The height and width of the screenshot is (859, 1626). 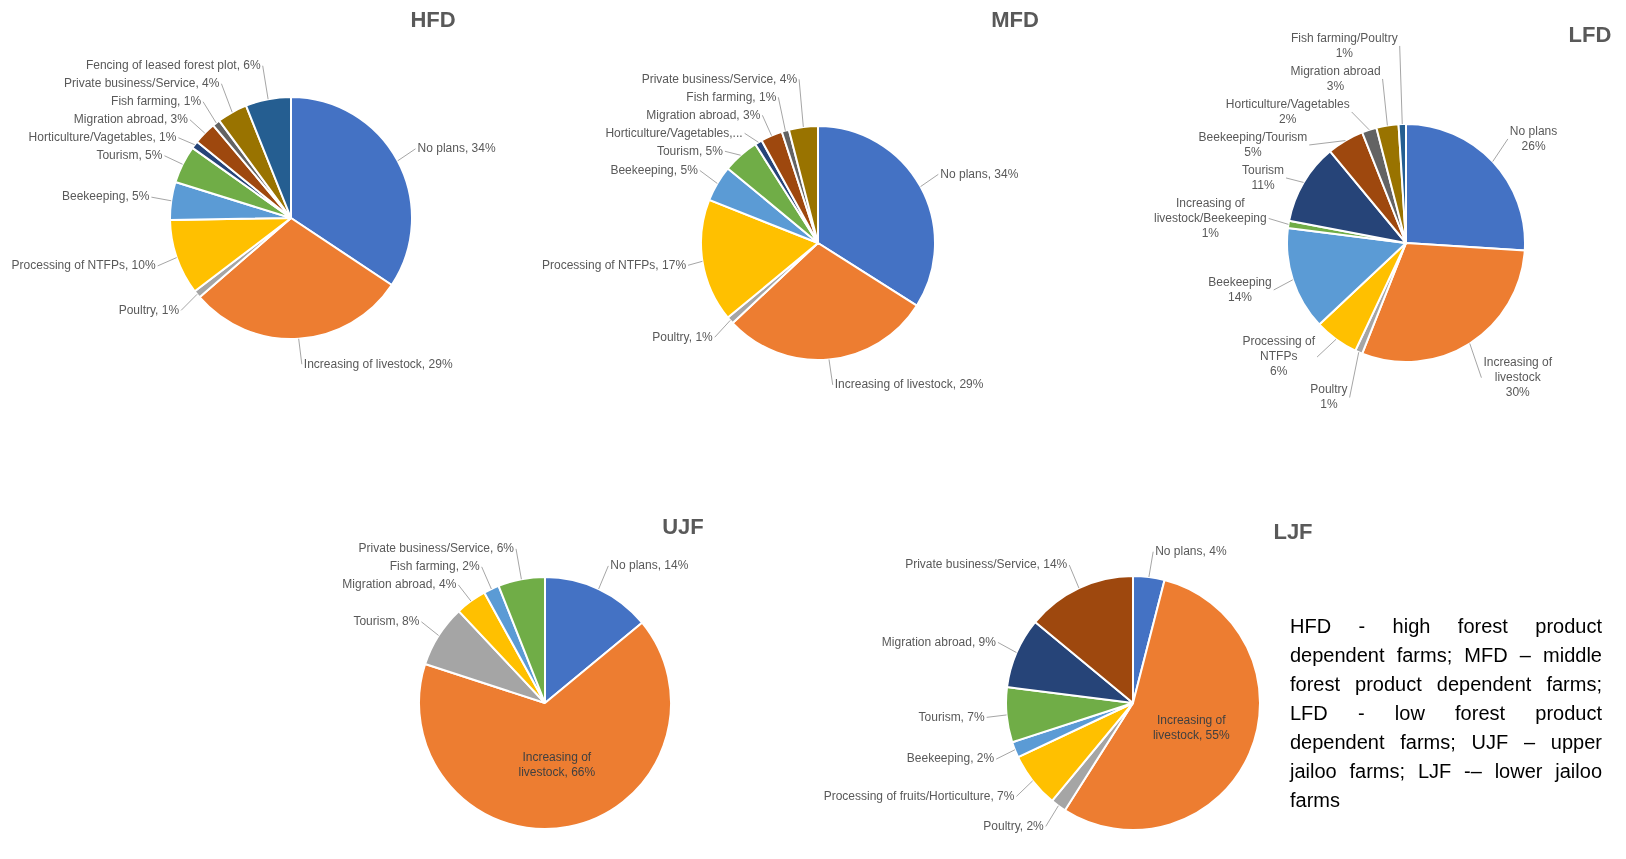 What do you see at coordinates (102, 137) in the screenshot?
I see `slice-label: Horticulture/Vagetables, 1%` at bounding box center [102, 137].